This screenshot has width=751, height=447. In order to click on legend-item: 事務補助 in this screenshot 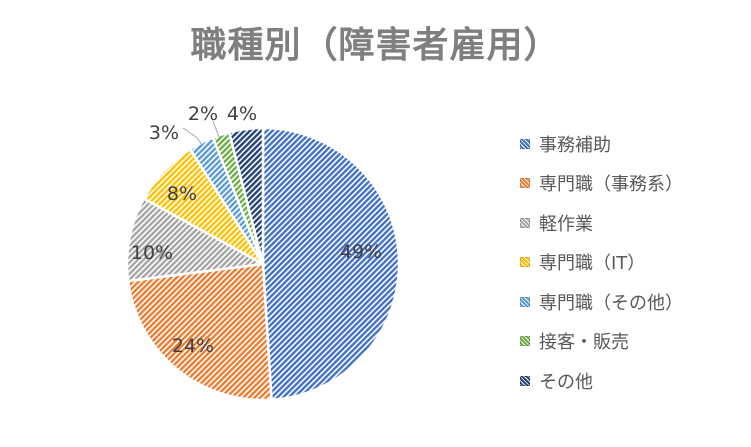, I will do `click(632, 144)`.